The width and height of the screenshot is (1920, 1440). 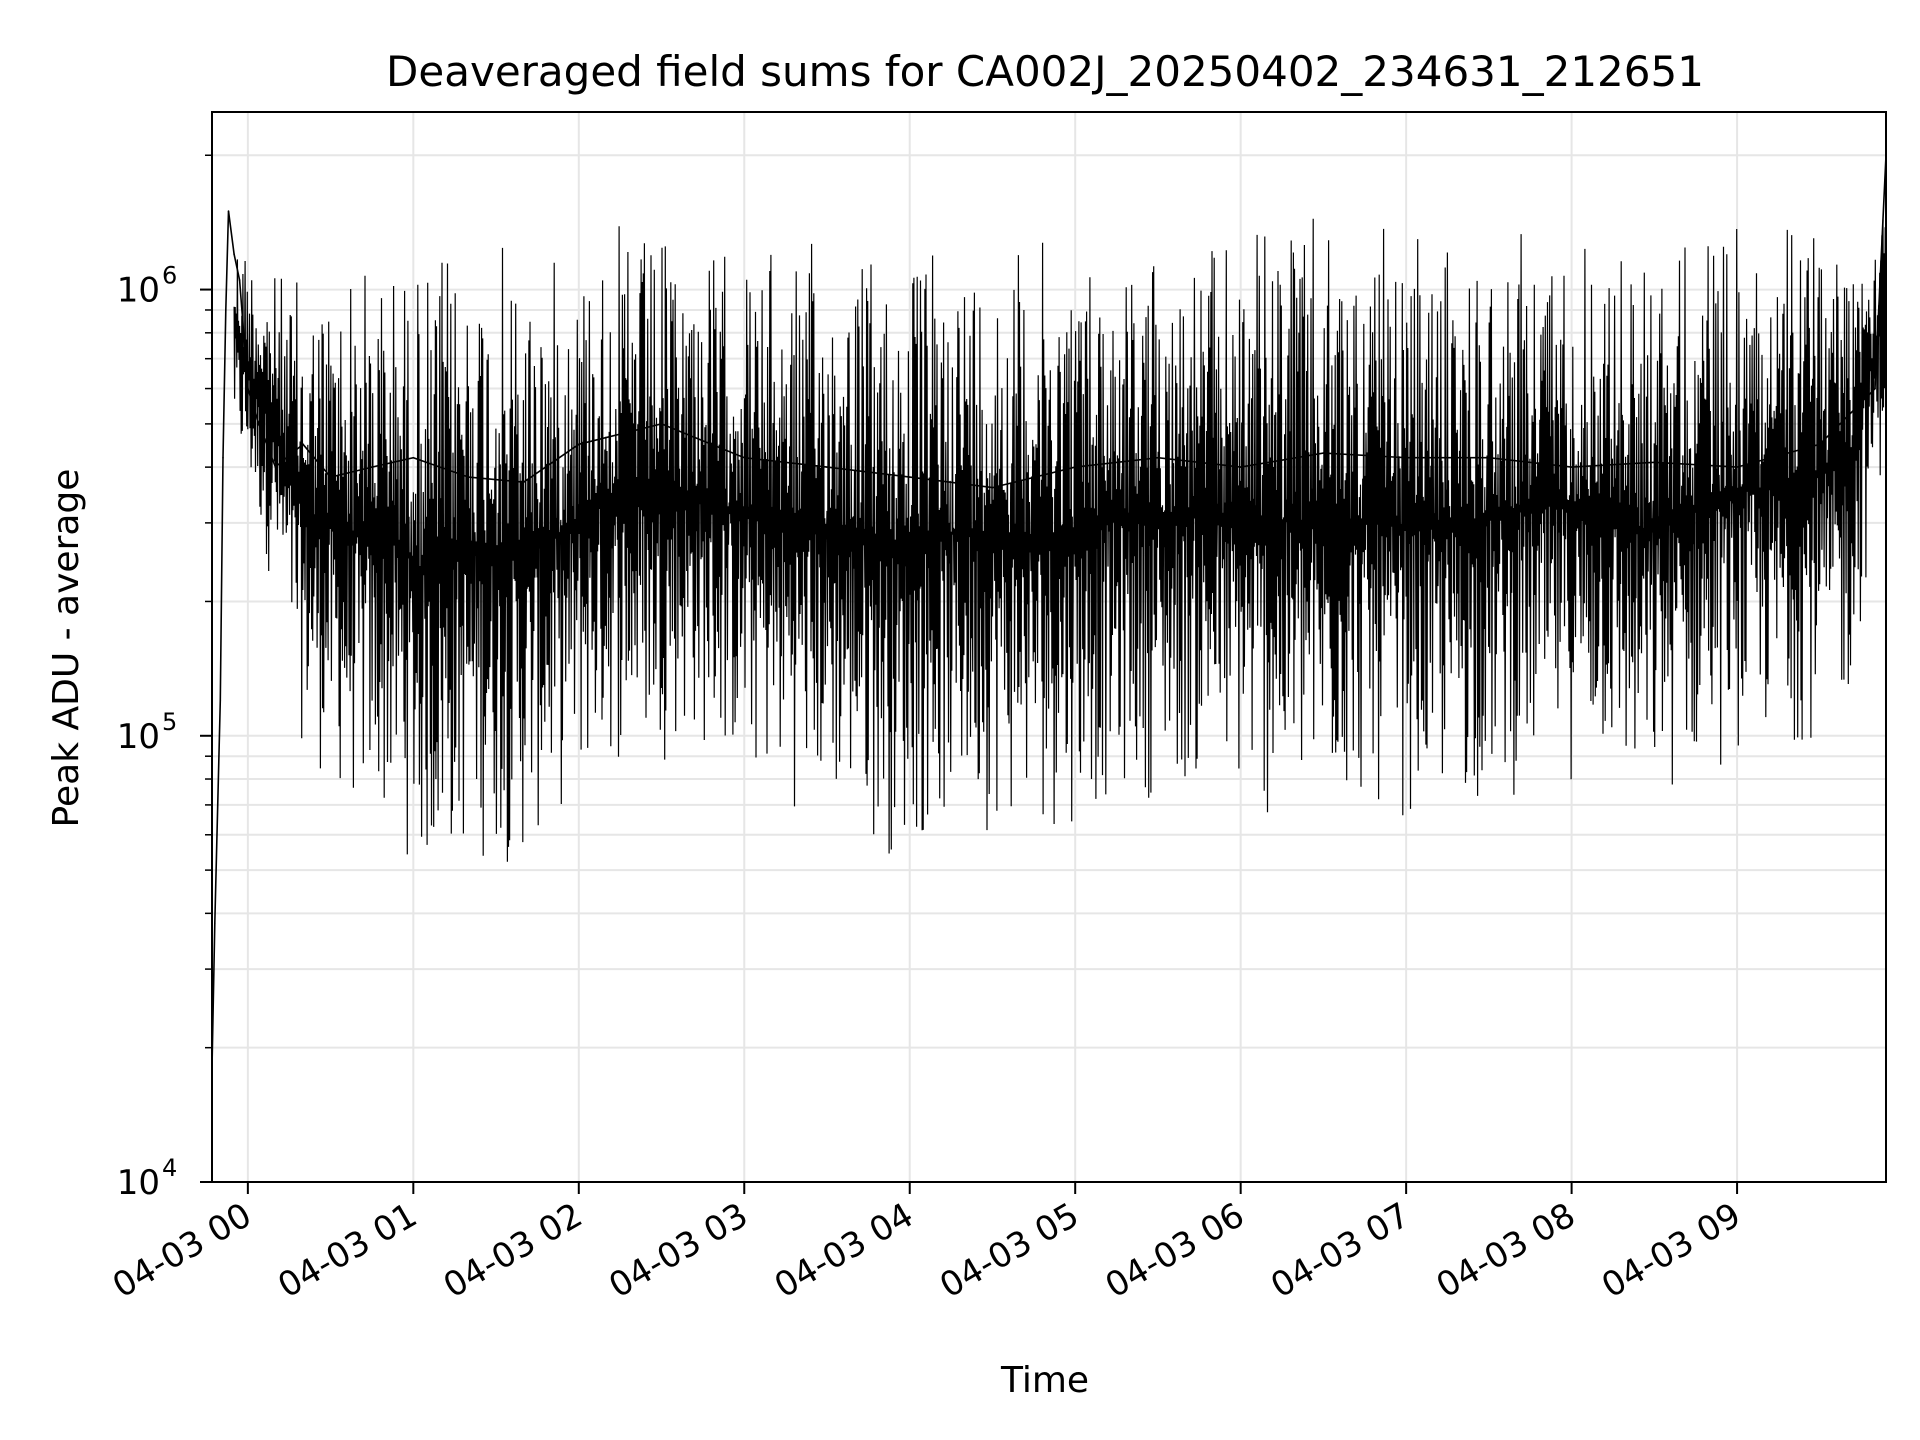 I want to click on y-tick-label: 10 4, so click(x=147, y=1178).